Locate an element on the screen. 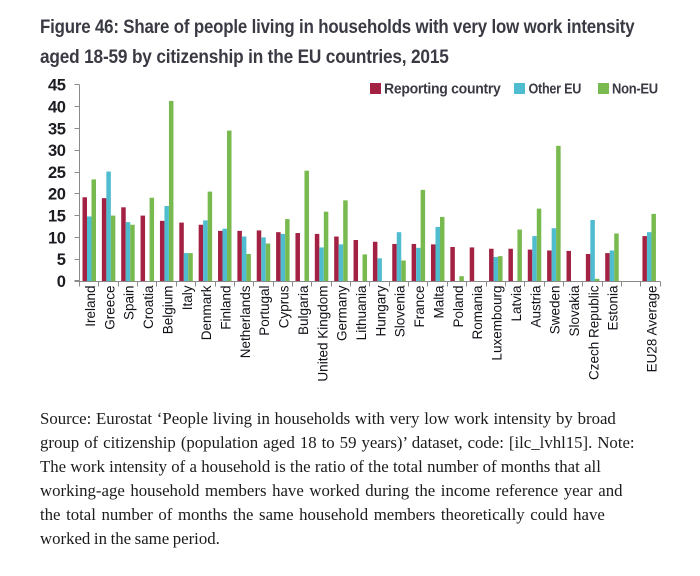 The width and height of the screenshot is (700, 576). svg-text: Ireland is located at coordinates (90, 306).